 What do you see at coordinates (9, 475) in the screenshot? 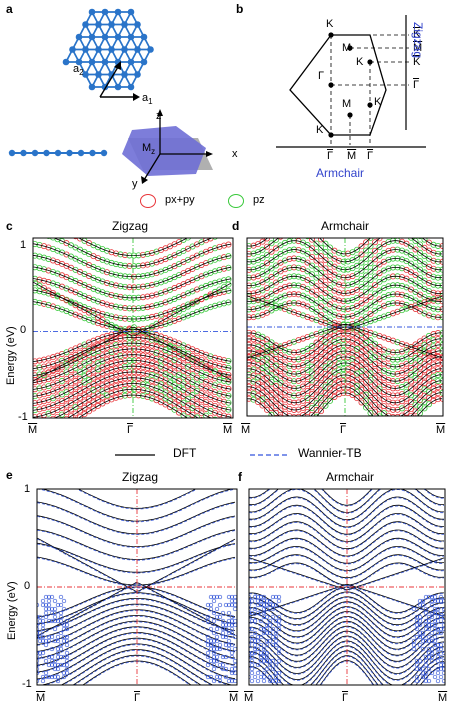
I see `panel-label-e: e` at bounding box center [9, 475].